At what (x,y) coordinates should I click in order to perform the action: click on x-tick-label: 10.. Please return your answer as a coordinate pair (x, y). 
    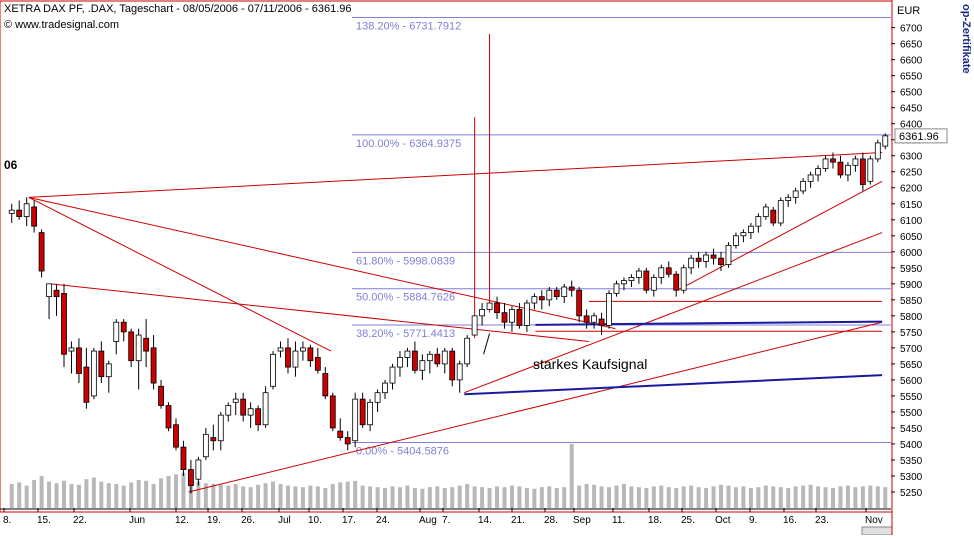
    Looking at the image, I should click on (315, 520).